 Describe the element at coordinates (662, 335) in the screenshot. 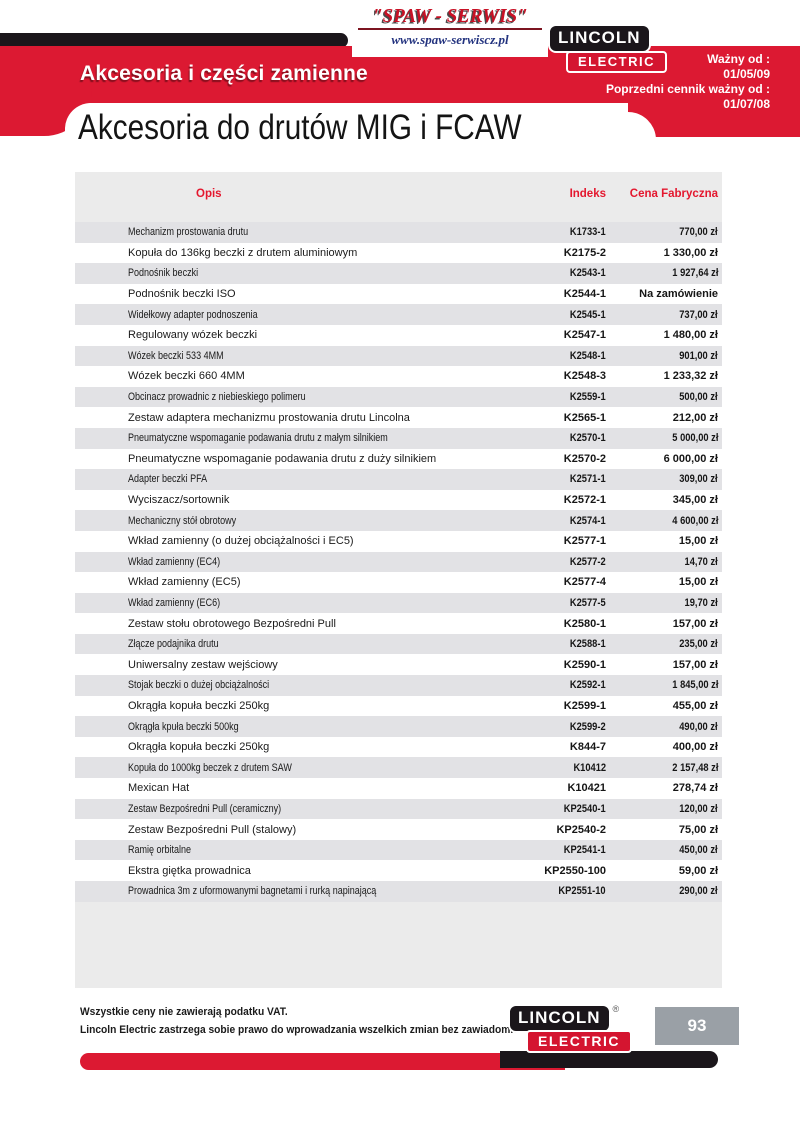

I see `cell-price: 1 480,00 zł` at that location.